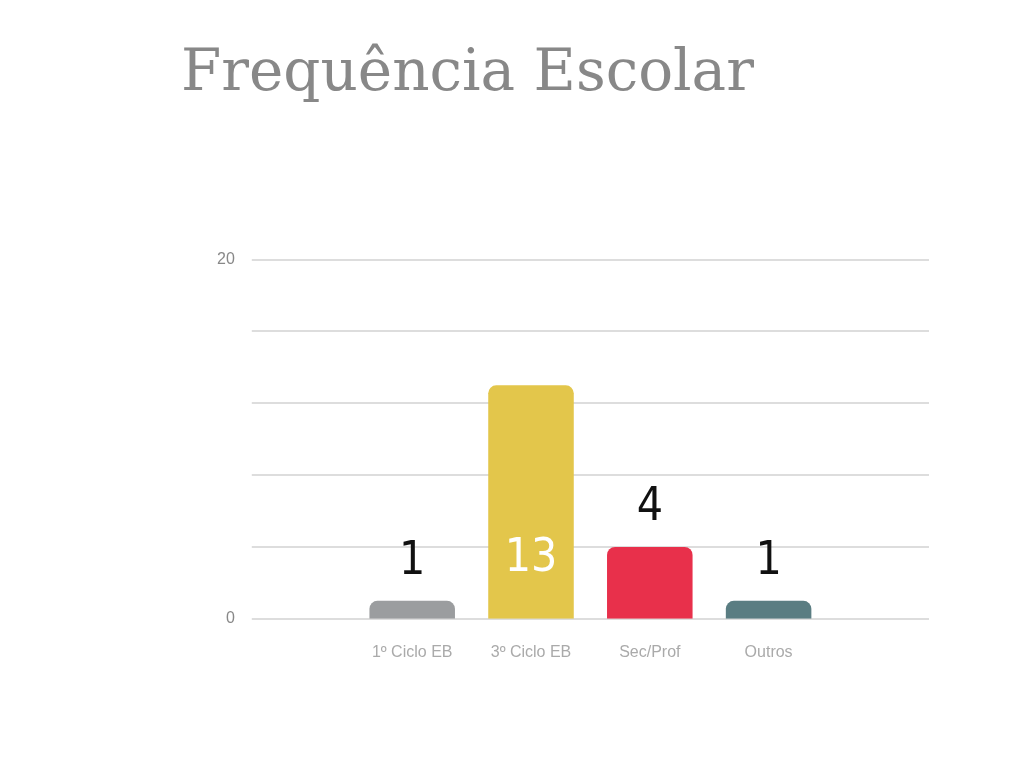 Image resolution: width=1024 pixels, height=768 pixels. Describe the element at coordinates (531, 554) in the screenshot. I see `data-label: 13` at that location.